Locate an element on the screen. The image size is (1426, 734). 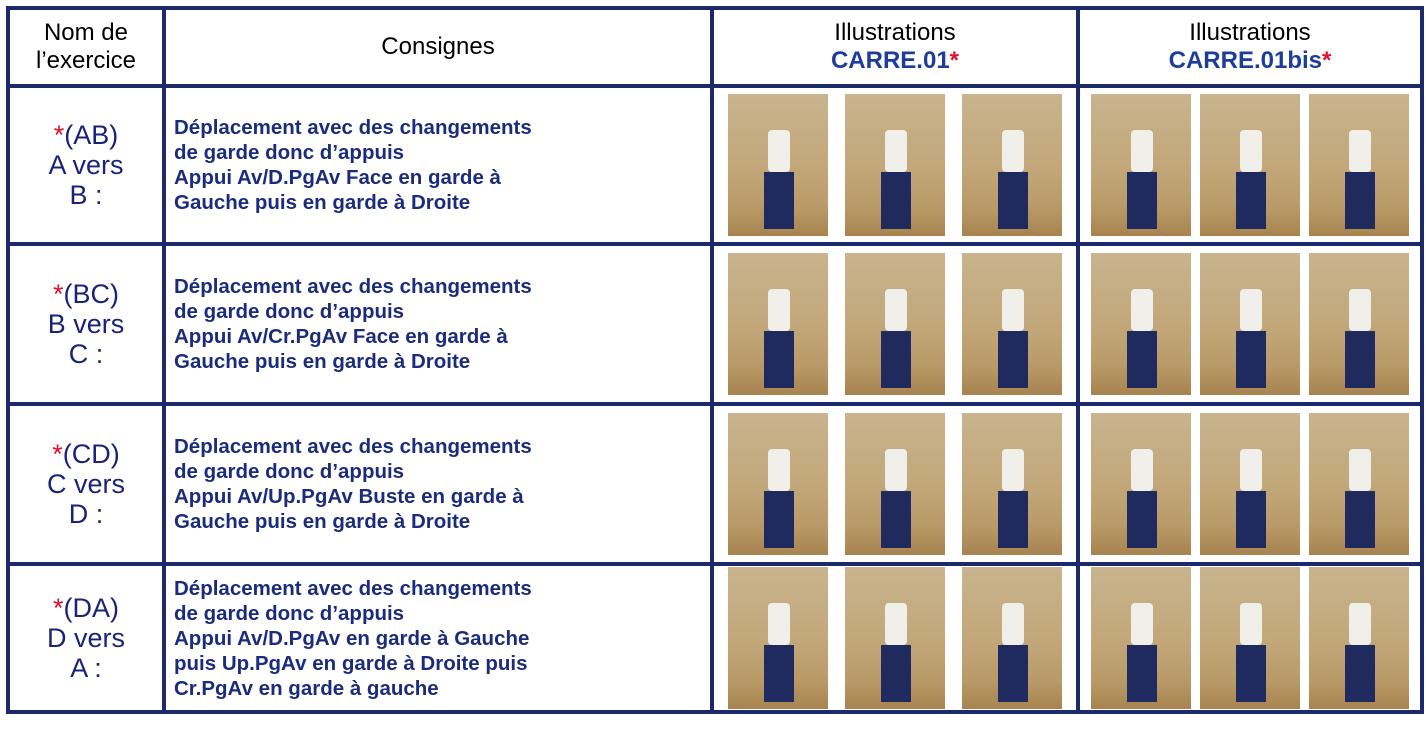
name-line: B vers is located at coordinates (86, 324).